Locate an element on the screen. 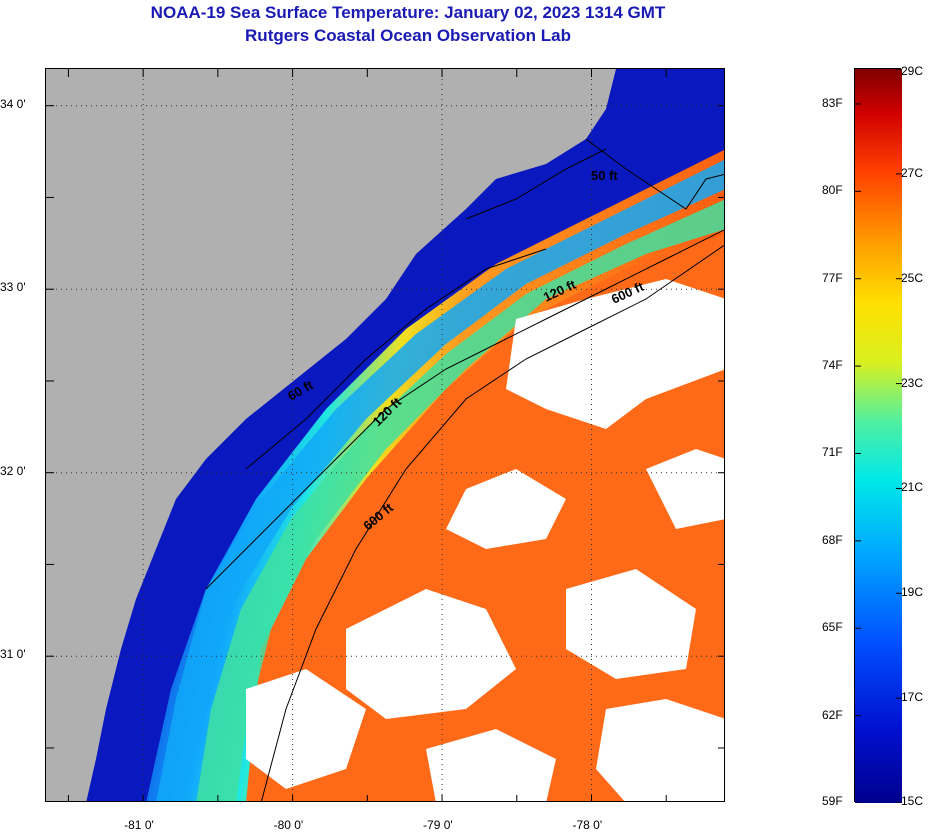 Image resolution: width=936 pixels, height=832 pixels. fahrenheit-label: 68F is located at coordinates (832, 539).